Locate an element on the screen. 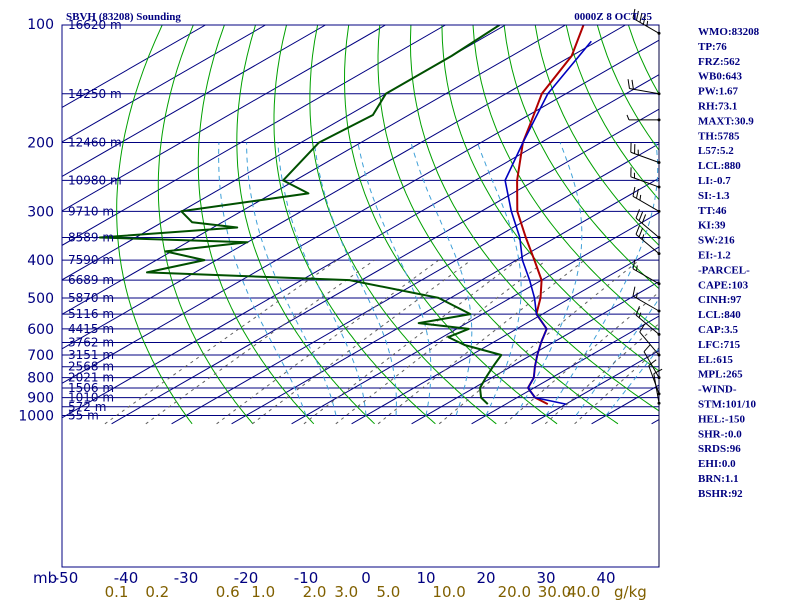 Image resolution: width=800 pixels, height=600 pixels. pressure-tick-label: 700 is located at coordinates (40, 356).